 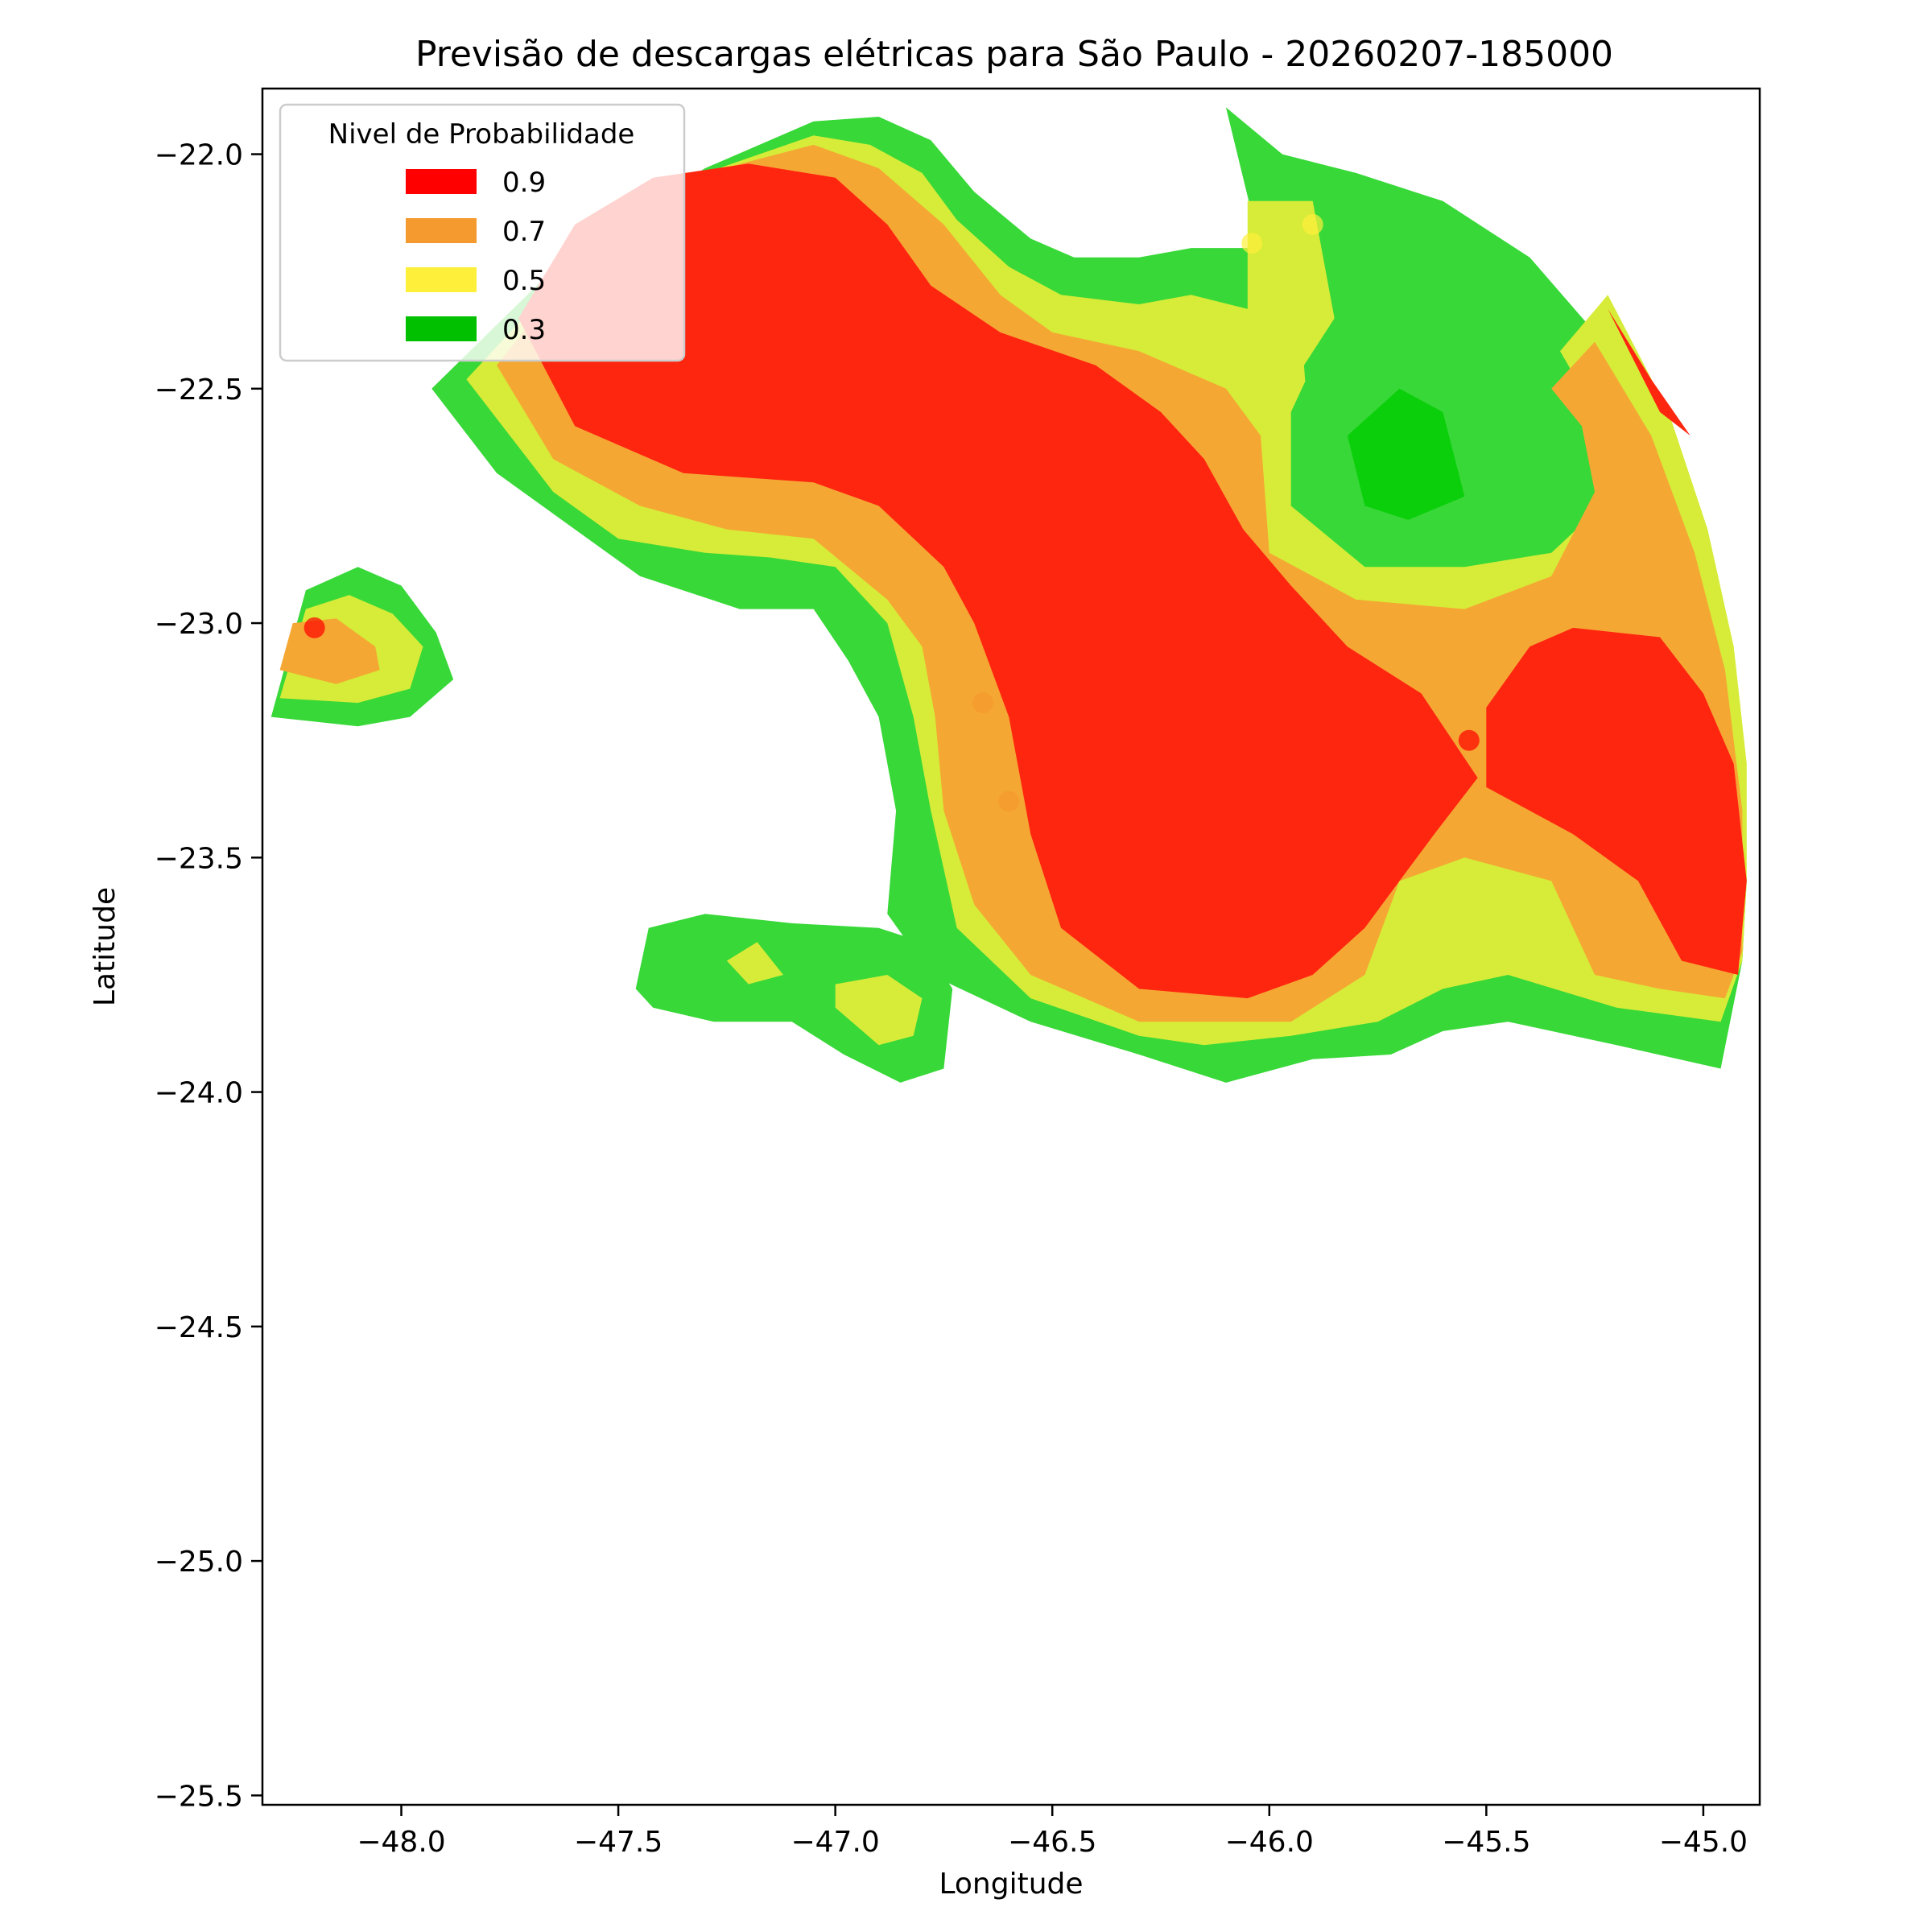 I want to click on y-tick-label: −24.5, so click(x=199, y=1327).